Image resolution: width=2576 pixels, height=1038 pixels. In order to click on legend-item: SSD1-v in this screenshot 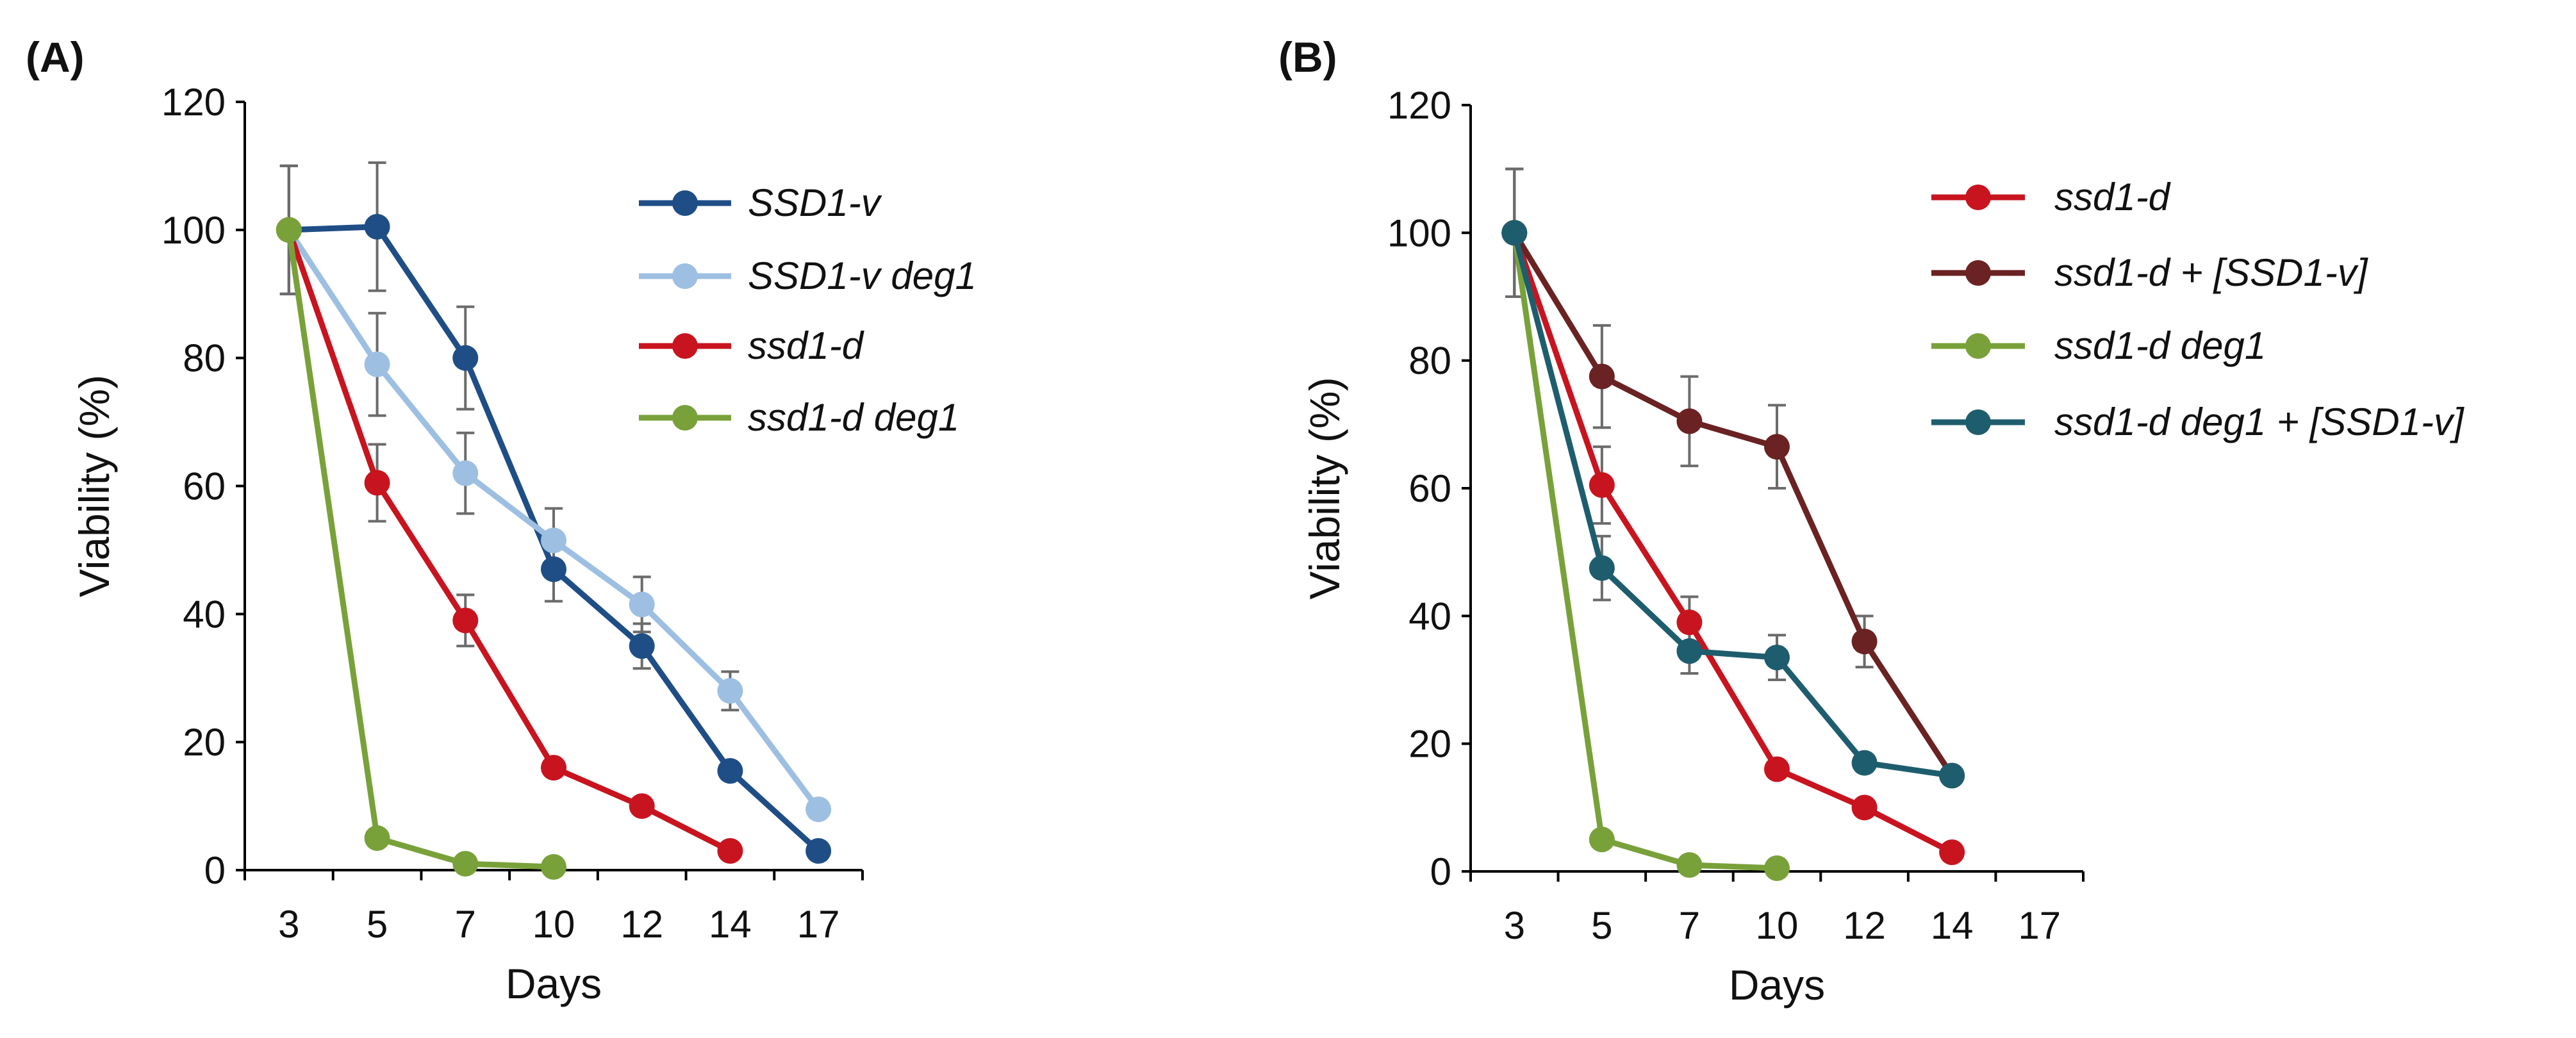, I will do `click(760, 202)`.